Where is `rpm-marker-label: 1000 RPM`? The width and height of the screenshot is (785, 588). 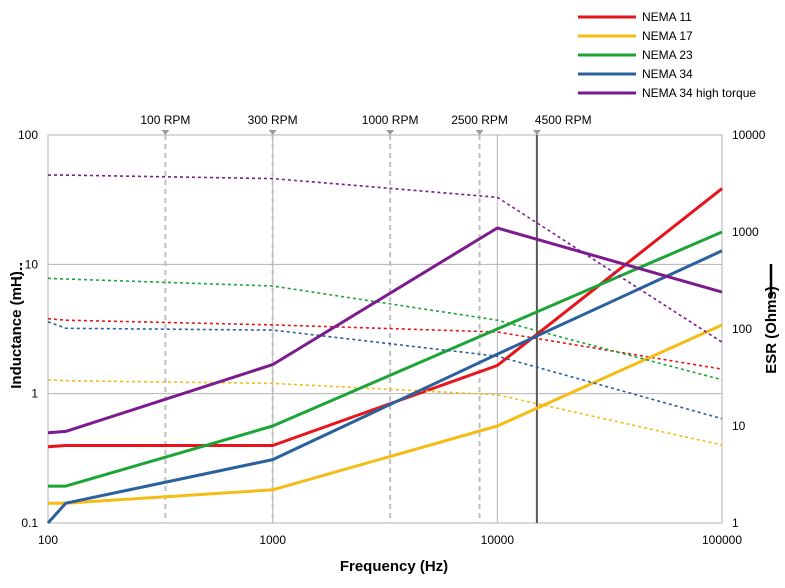
rpm-marker-label: 1000 RPM is located at coordinates (390, 120).